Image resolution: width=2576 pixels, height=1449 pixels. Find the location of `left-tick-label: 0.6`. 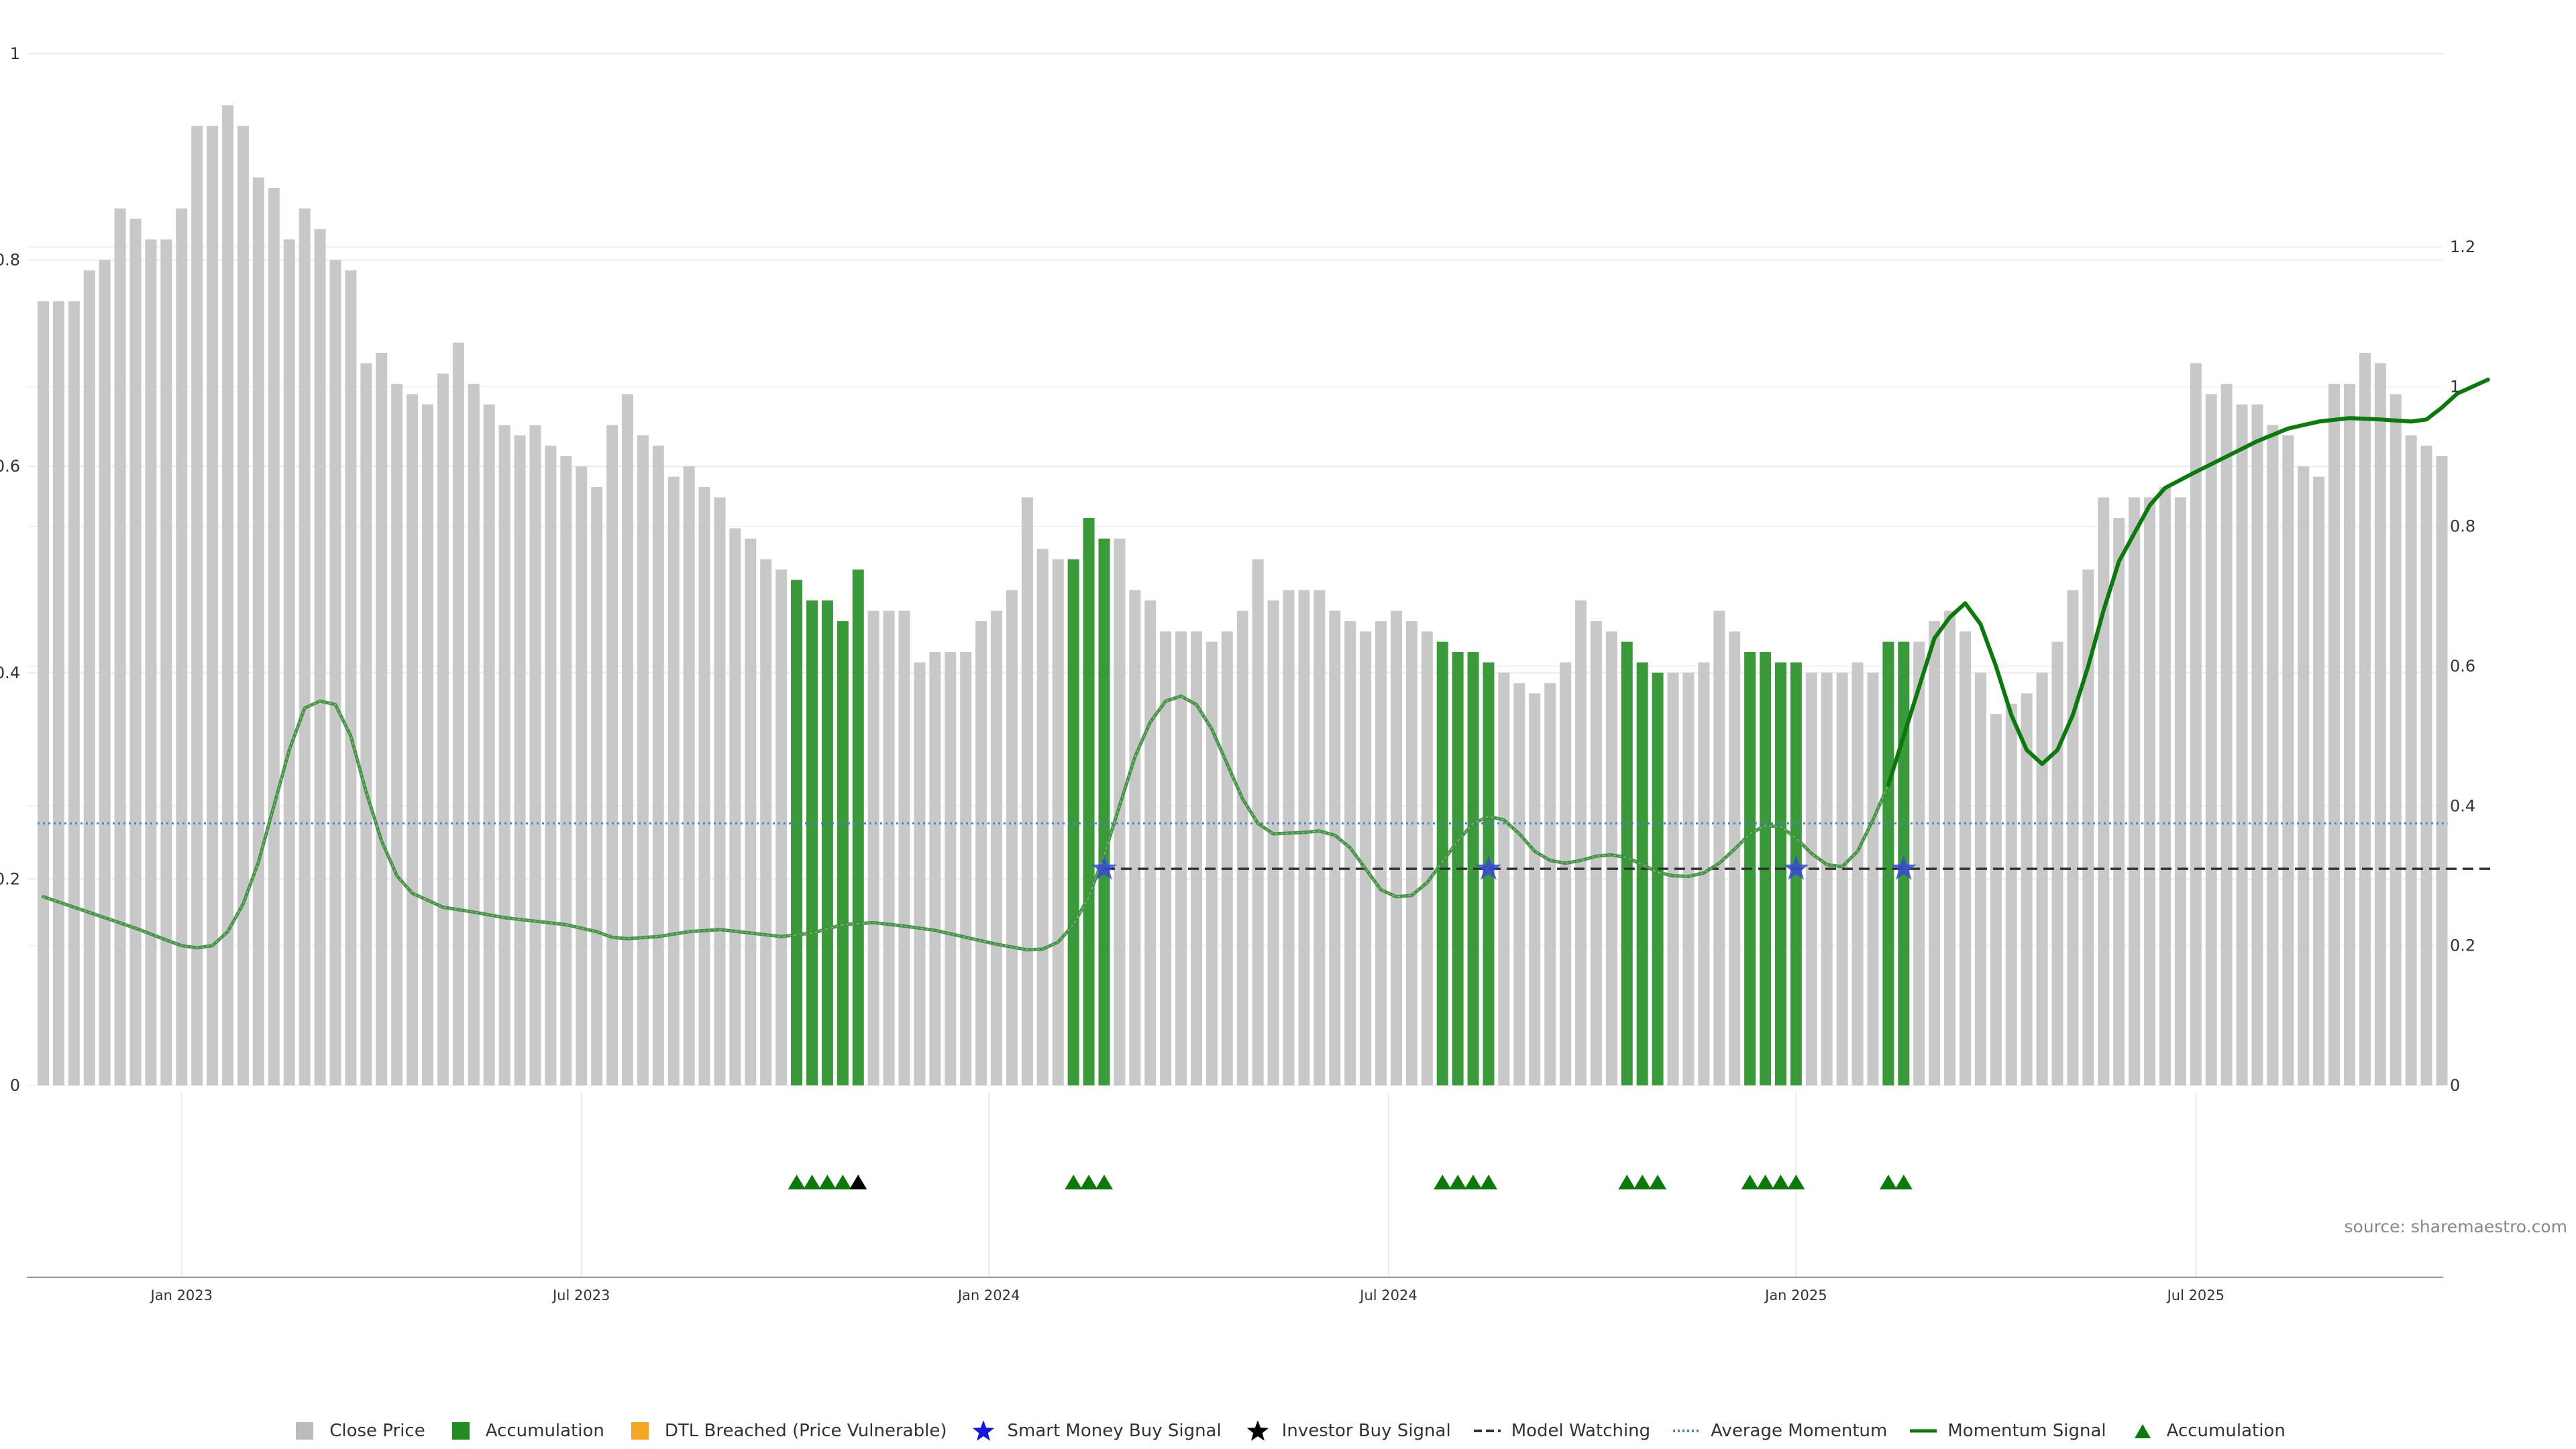

left-tick-label: 0.6 is located at coordinates (10, 466).